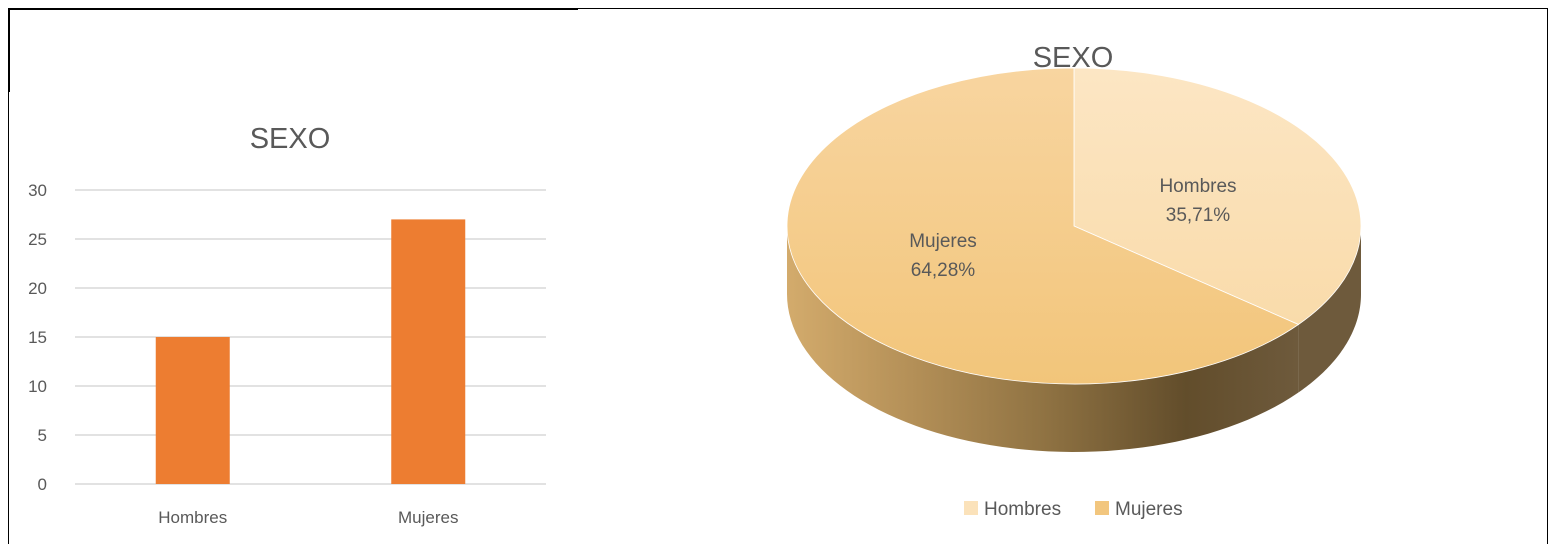  What do you see at coordinates (310, 351) in the screenshot?
I see `bar-chart-bars` at bounding box center [310, 351].